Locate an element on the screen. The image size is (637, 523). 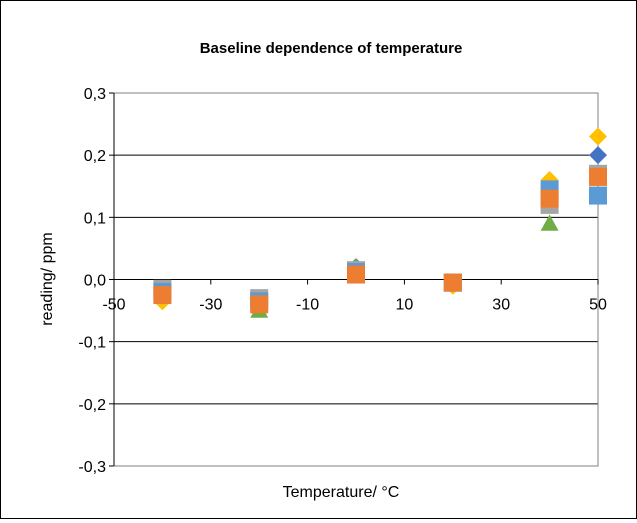
y-tick-labels: 0,3 0,2 0,1 0,0 -0,1 -0,2 -0,3 is located at coordinates (92, 281).